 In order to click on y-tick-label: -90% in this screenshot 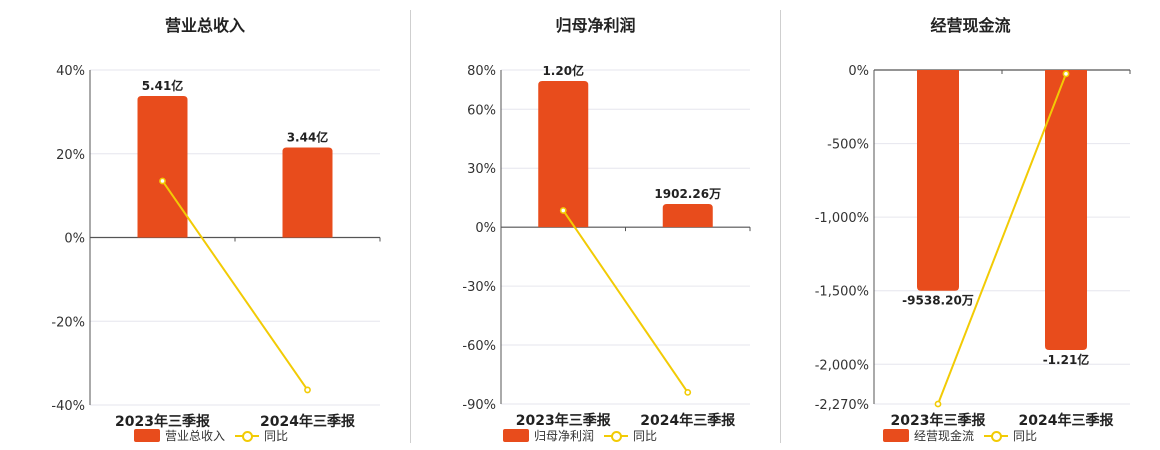, I will do `click(479, 405)`.